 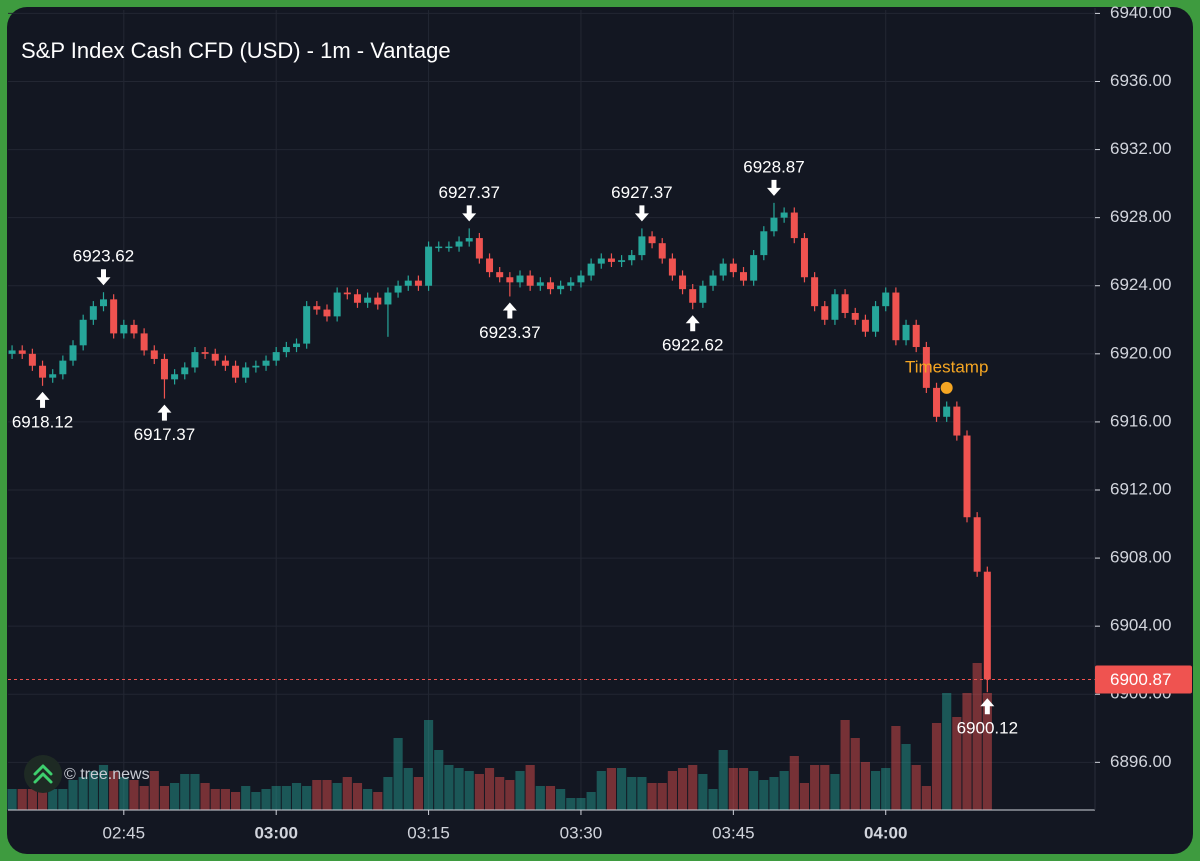 What do you see at coordinates (1140, 761) in the screenshot?
I see `y-tick-label: 6896.00` at bounding box center [1140, 761].